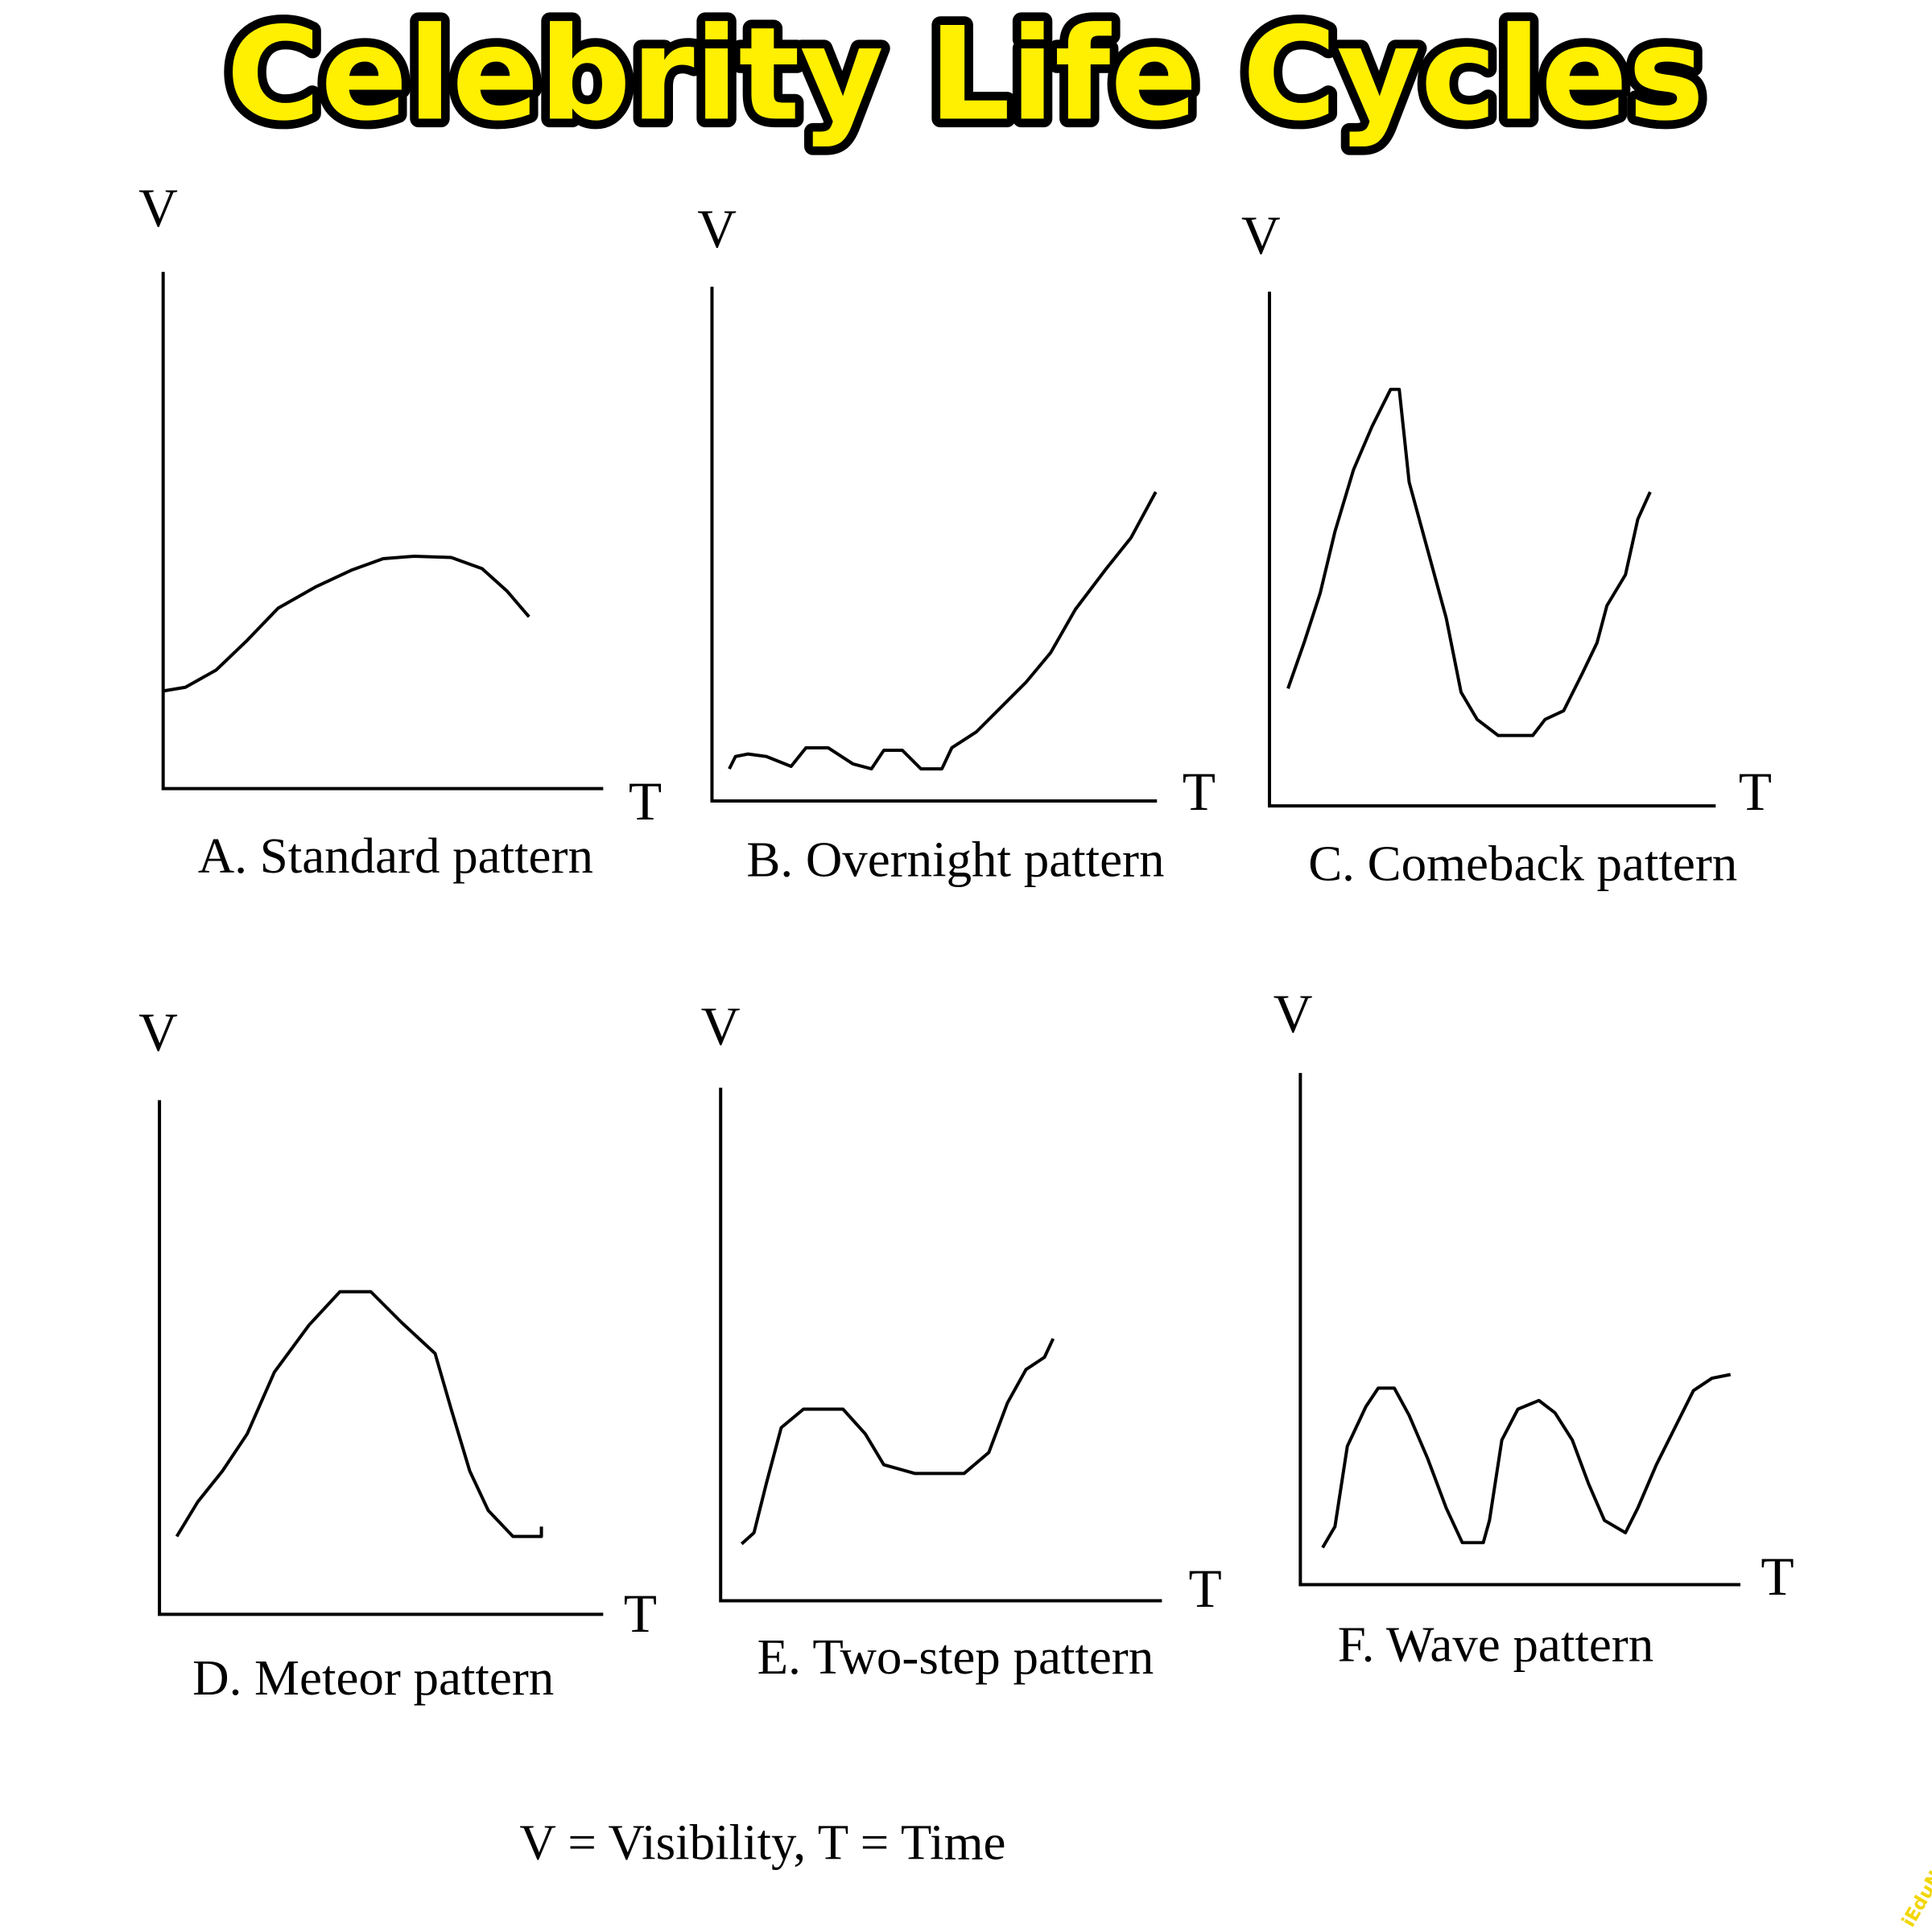  Describe the element at coordinates (955, 860) in the screenshot. I see `caption: B. Overnight pattern` at that location.